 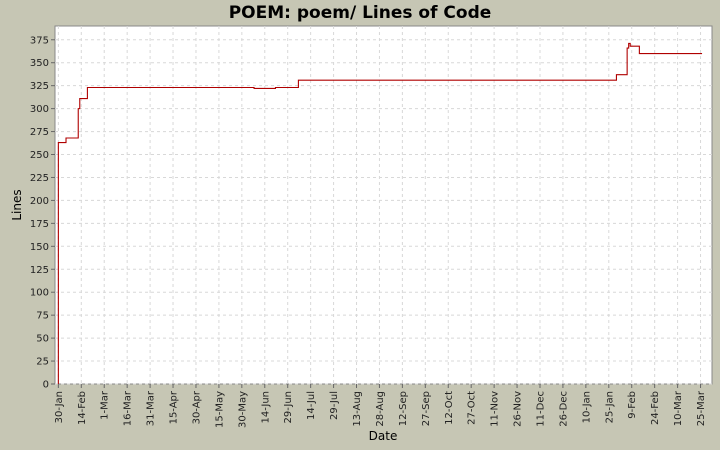 I want to click on x-tick-label: 11-Nov, so click(x=495, y=409).